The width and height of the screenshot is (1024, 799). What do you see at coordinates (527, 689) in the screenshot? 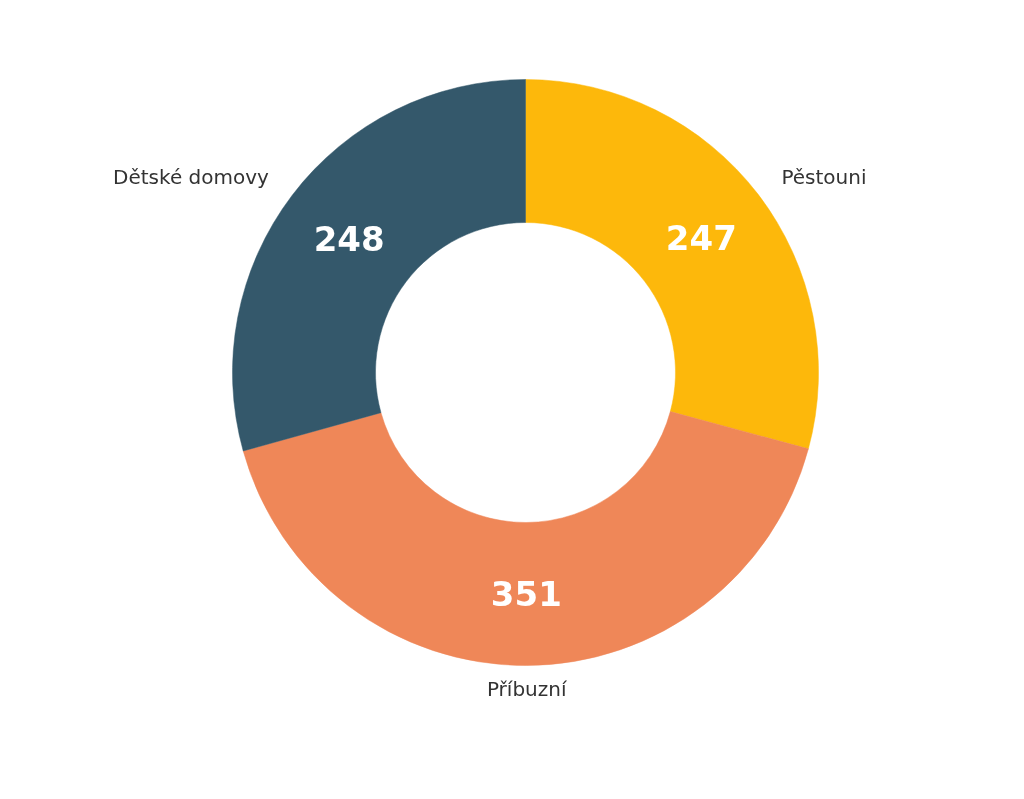
I see `slice-label: Příbuzní` at bounding box center [527, 689].